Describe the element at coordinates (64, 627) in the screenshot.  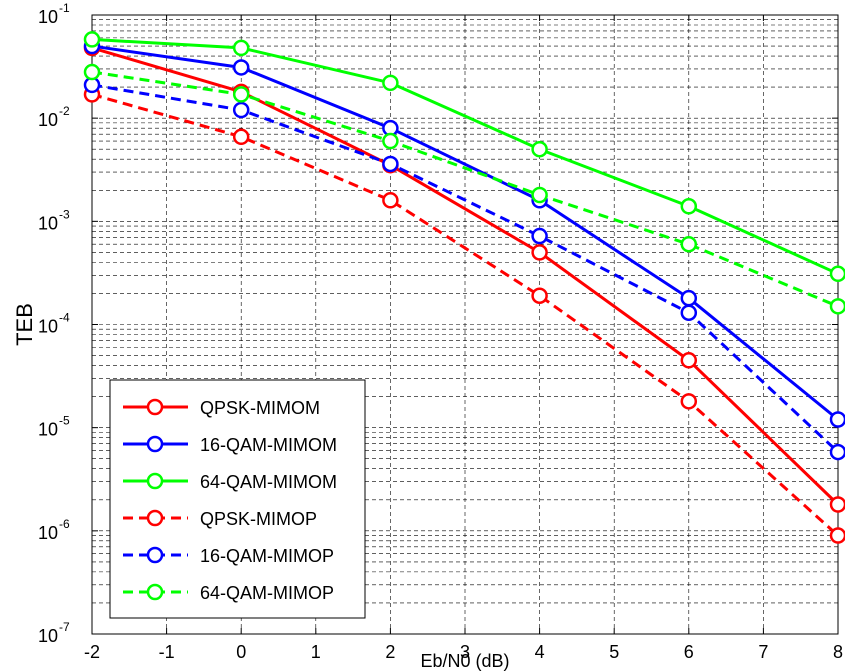
I see `y-tick-label-exponent: -7` at that location.